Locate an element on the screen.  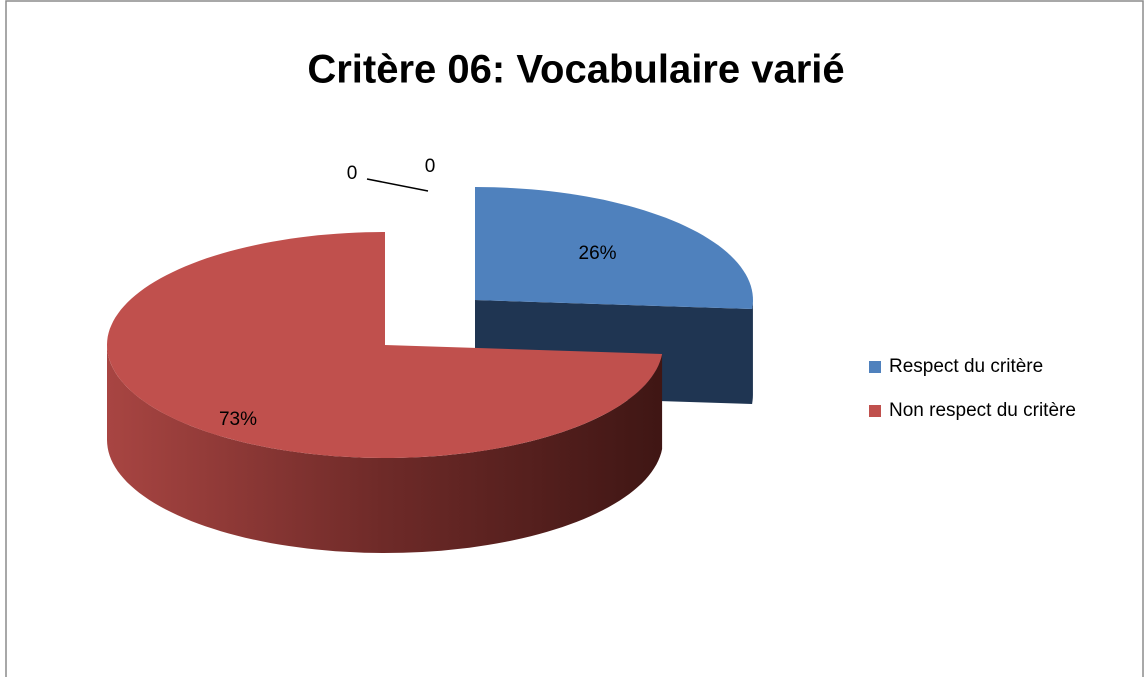
data-label: 73% is located at coordinates (238, 419).